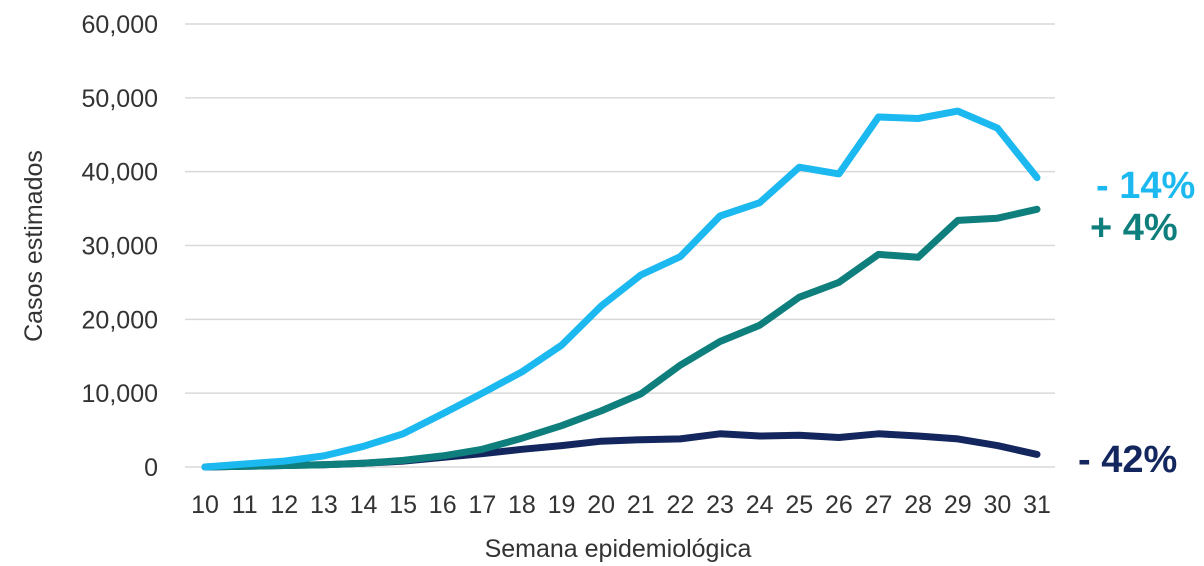 The height and width of the screenshot is (566, 1204). I want to click on y-axis-ticks: 0 10,000 20,000 30,000 40,000 50,000 60,000, so click(120, 246).